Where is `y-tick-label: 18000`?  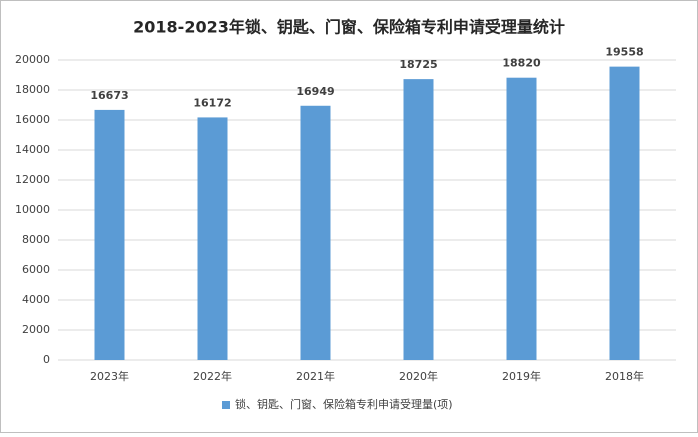
y-tick-label: 18000 is located at coordinates (32, 89).